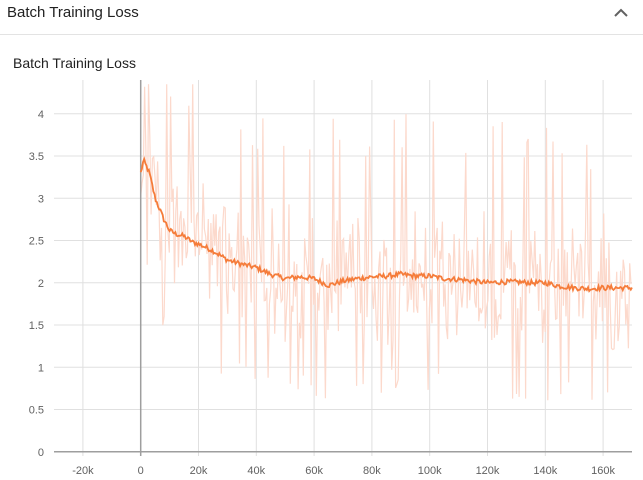 The height and width of the screenshot is (480, 643). I want to click on x-tick-label: 40k, so click(256, 471).